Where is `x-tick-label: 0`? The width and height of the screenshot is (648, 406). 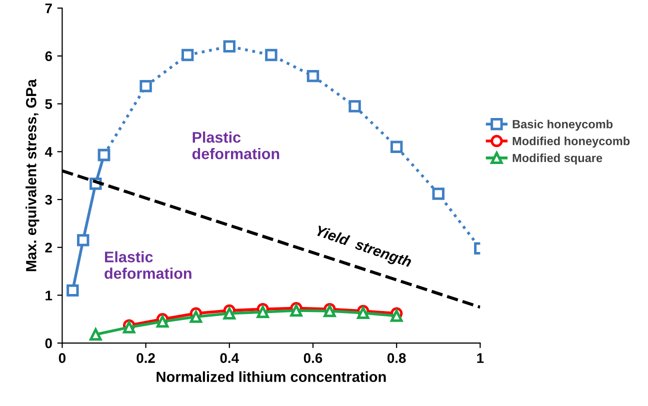 x-tick-label: 0 is located at coordinates (62, 358).